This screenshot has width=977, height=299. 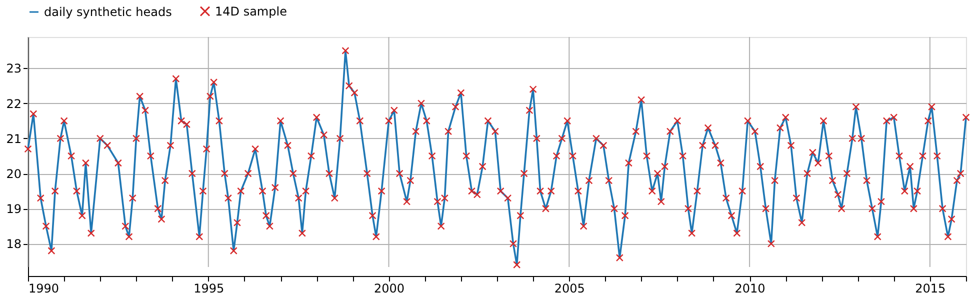 I want to click on y-tick-label: 19, so click(x=14, y=209).